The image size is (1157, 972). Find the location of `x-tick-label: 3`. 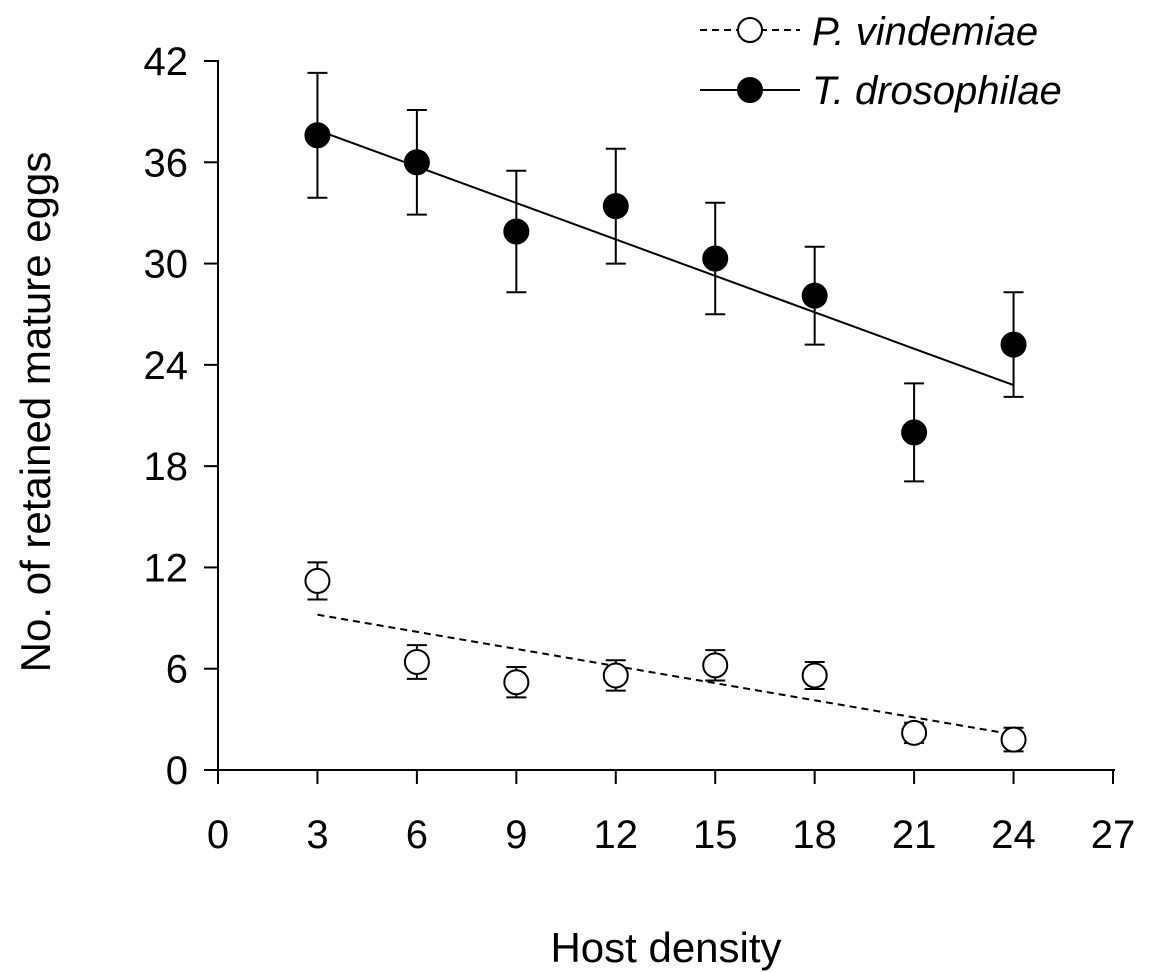

x-tick-label: 3 is located at coordinates (317, 835).